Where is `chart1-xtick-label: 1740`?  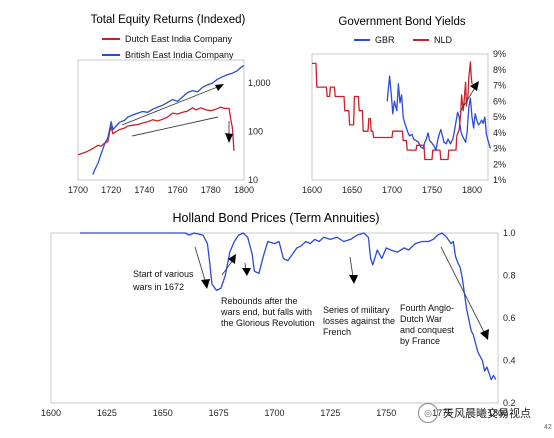 chart1-xtick-label: 1740 is located at coordinates (144, 190).